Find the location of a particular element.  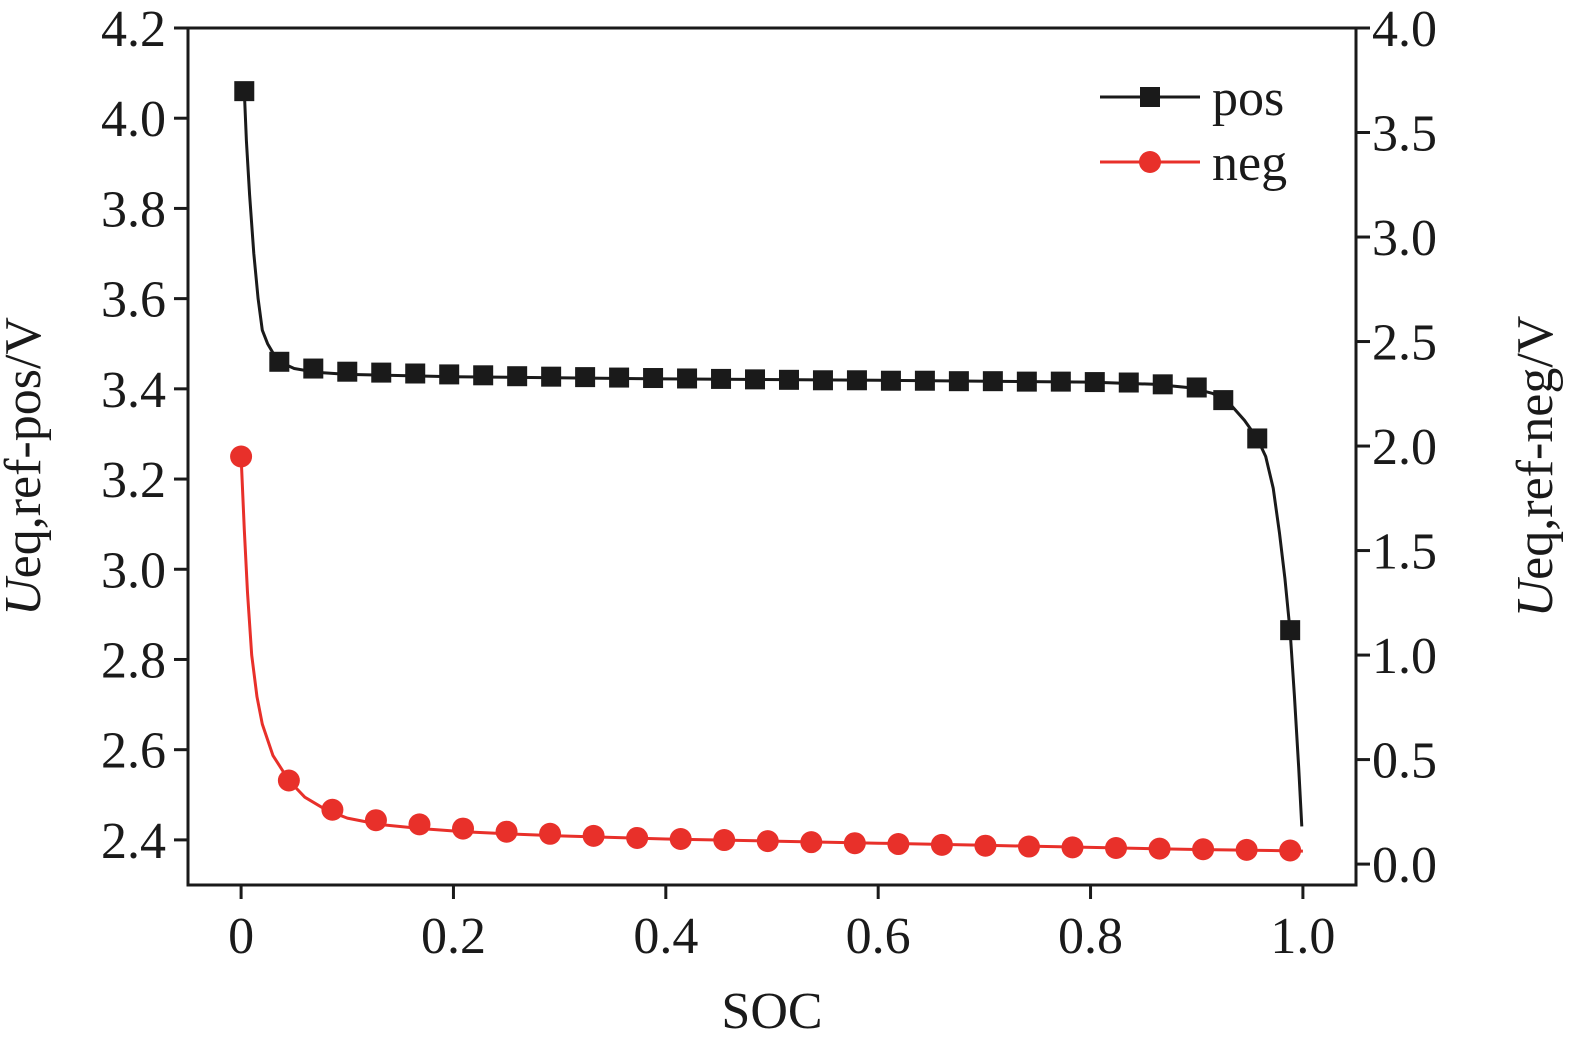

x-tick-label: 0 is located at coordinates (241, 936).